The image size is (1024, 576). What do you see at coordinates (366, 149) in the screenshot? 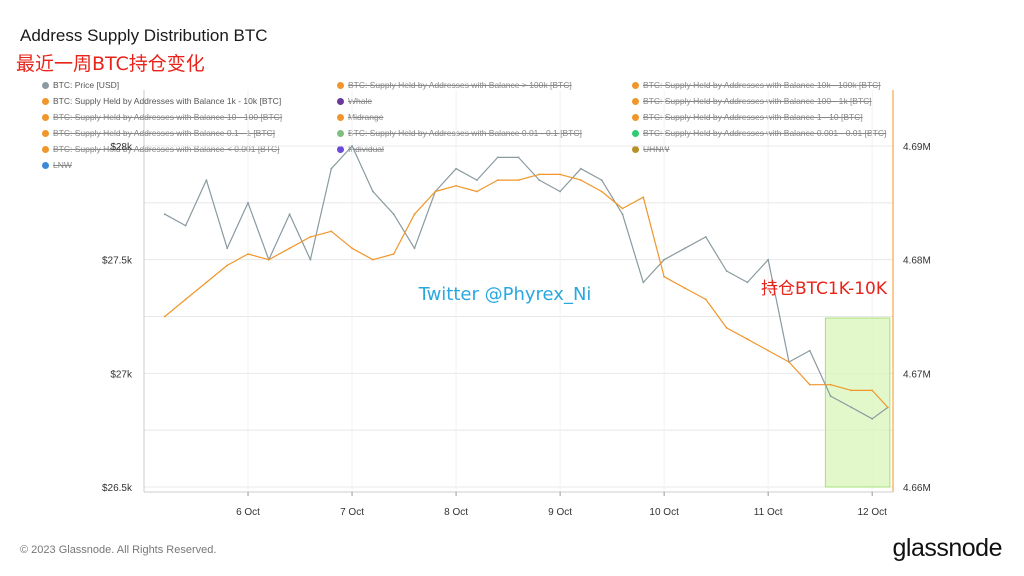
I see `legend-label: Individual` at bounding box center [366, 149].